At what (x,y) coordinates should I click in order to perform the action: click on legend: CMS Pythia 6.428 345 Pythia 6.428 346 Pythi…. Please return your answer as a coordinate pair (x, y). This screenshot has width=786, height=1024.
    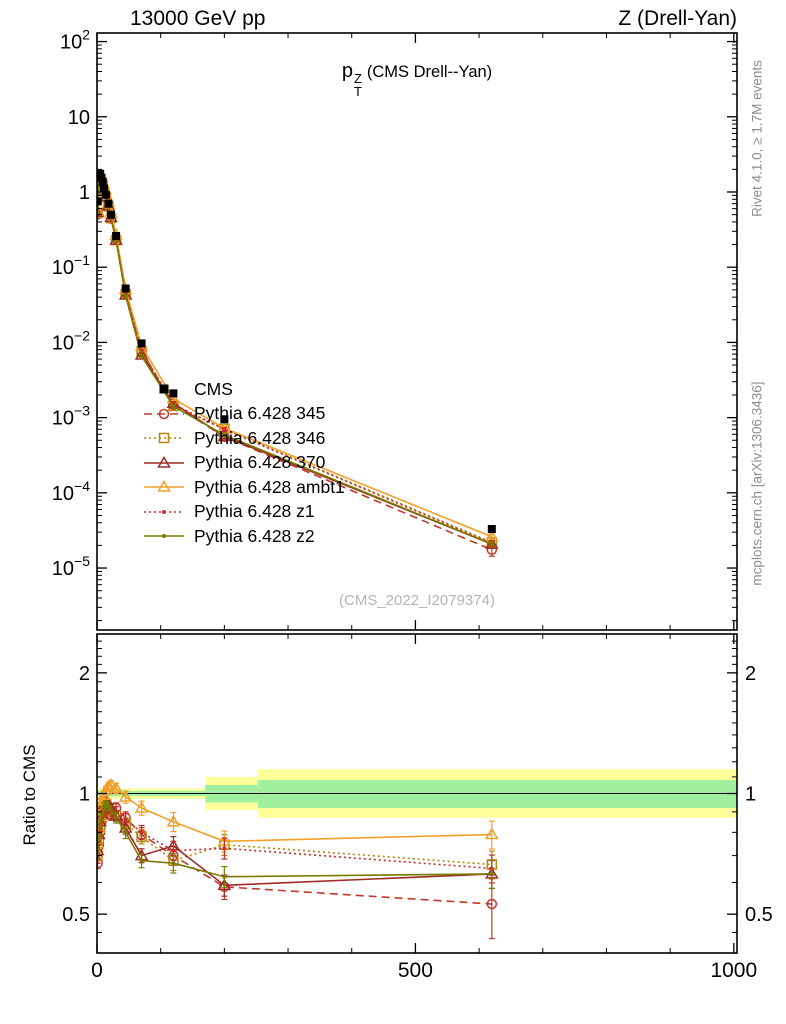
    Looking at the image, I should click on (243, 463).